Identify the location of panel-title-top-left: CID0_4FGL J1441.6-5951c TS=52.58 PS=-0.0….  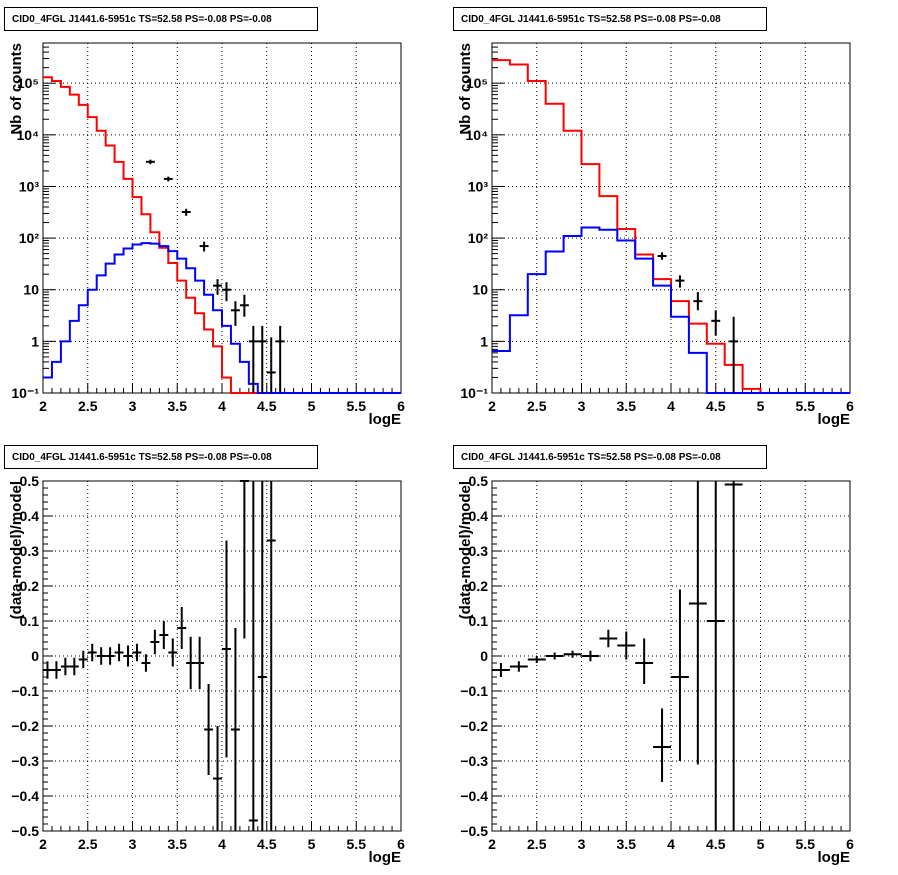
(161, 19).